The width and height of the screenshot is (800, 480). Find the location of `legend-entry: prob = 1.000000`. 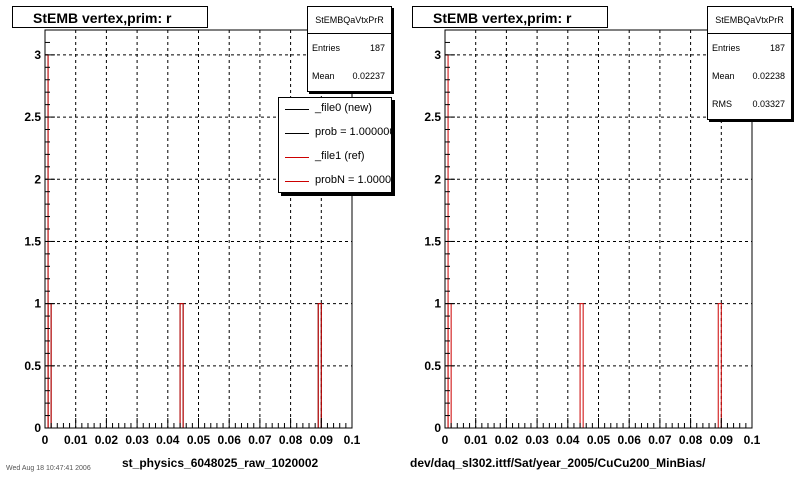

legend-entry: prob = 1.000000 is located at coordinates (335, 134).